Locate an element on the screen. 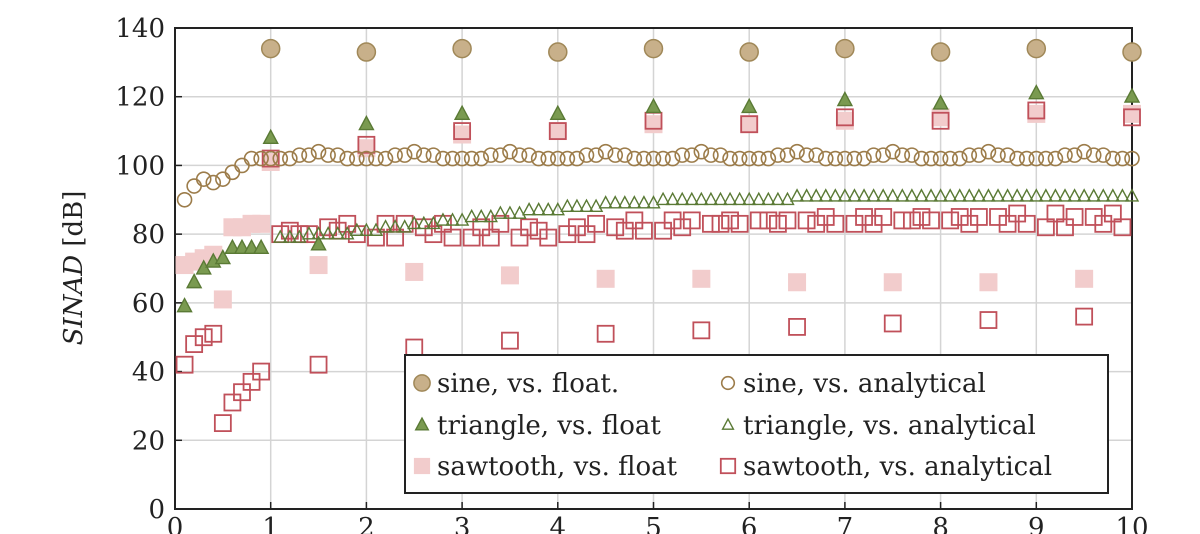 Image resolution: width=1200 pixels, height=534 pixels. y-tick-label: 120 is located at coordinates (140, 98).